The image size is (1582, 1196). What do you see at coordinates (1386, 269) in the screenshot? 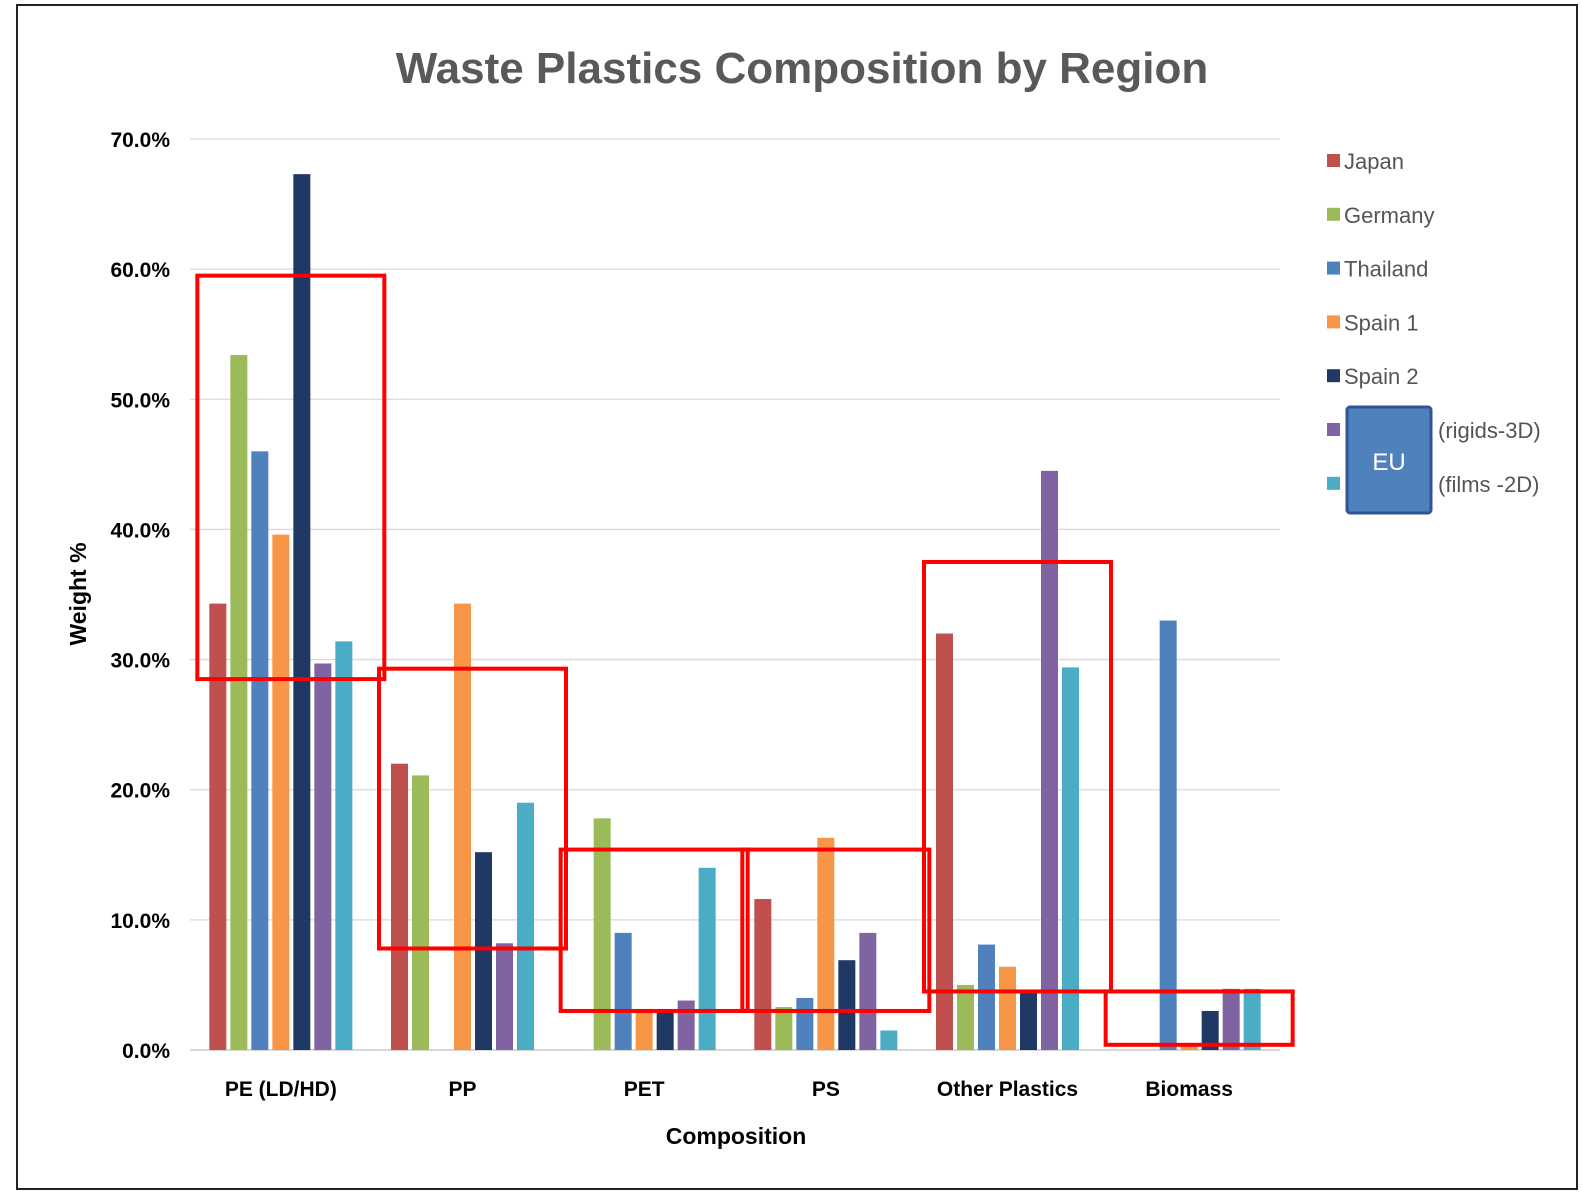
I see `legend-label: Thailand` at bounding box center [1386, 269].